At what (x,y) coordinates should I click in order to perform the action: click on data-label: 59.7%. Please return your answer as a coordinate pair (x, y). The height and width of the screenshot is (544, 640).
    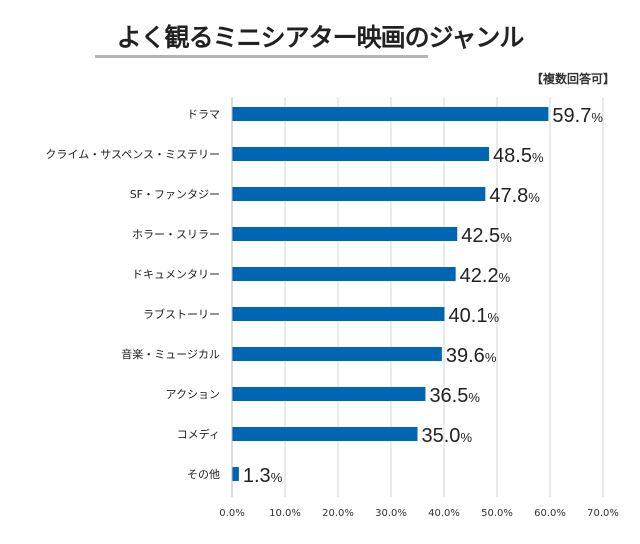
    Looking at the image, I should click on (577, 116).